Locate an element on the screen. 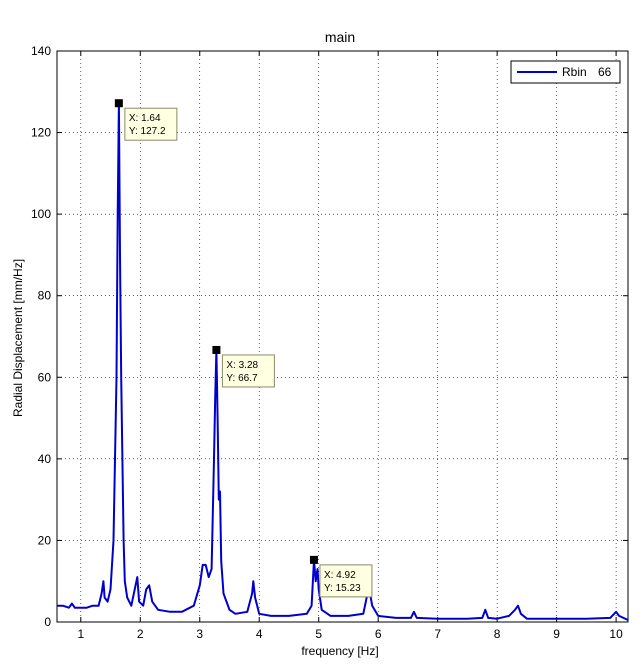 The height and width of the screenshot is (665, 643). y-tick-label: 140 is located at coordinates (41, 51).